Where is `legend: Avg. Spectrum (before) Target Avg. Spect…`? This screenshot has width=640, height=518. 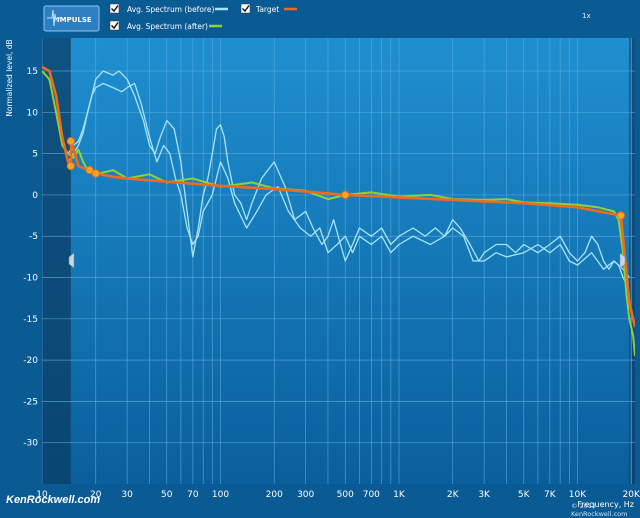 legend: Avg. Spectrum (before) Target Avg. Spect… is located at coordinates (203, 17).